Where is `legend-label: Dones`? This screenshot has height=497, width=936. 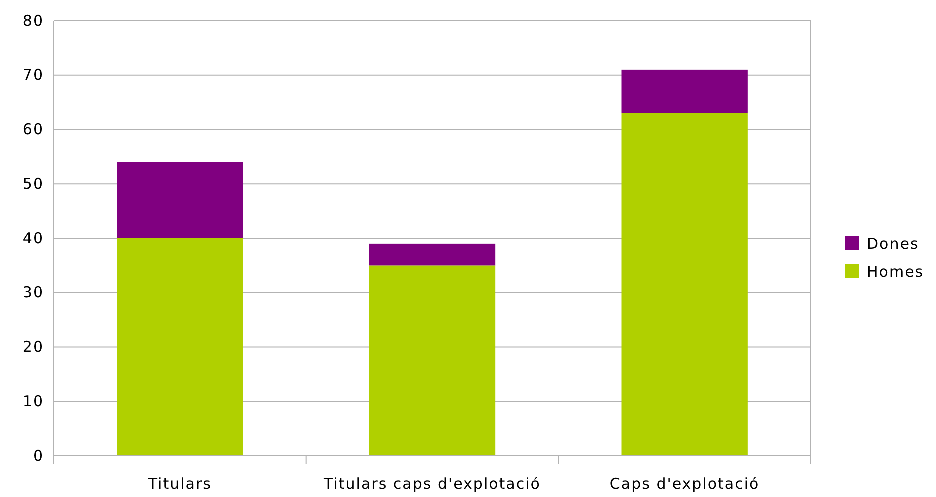
legend-label: Dones is located at coordinates (893, 244).